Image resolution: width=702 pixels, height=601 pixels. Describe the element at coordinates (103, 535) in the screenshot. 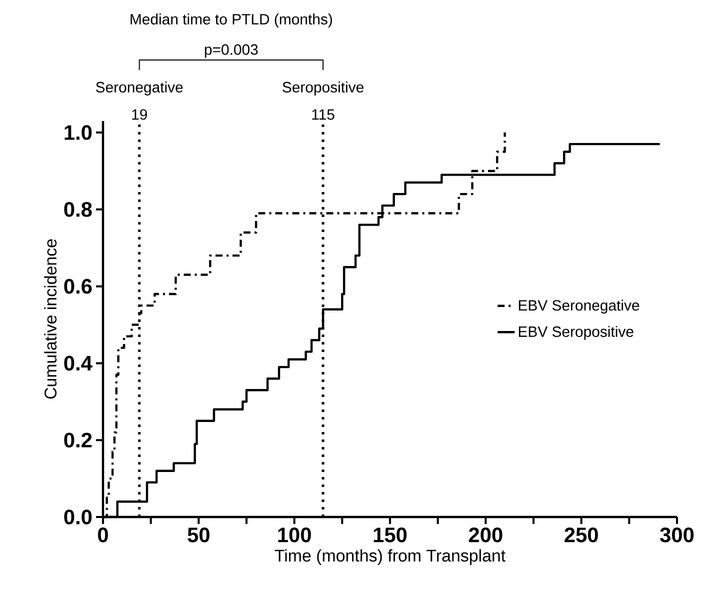

I see `x-tick-label: 0` at that location.